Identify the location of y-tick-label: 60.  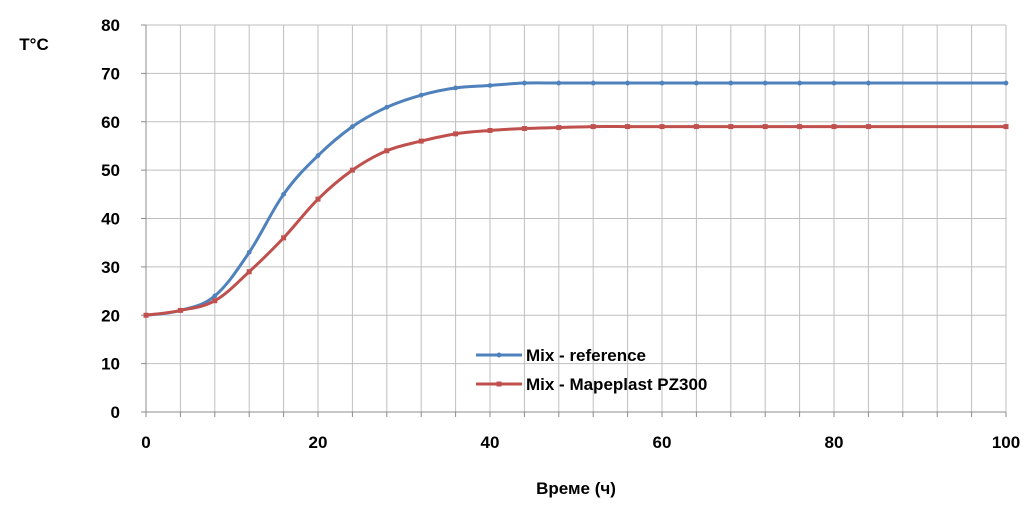
(110, 122).